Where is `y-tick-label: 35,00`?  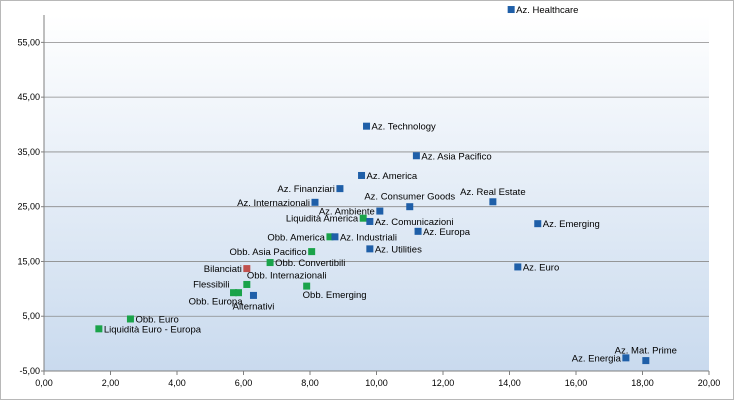
y-tick-label: 35,00 is located at coordinates (28, 152).